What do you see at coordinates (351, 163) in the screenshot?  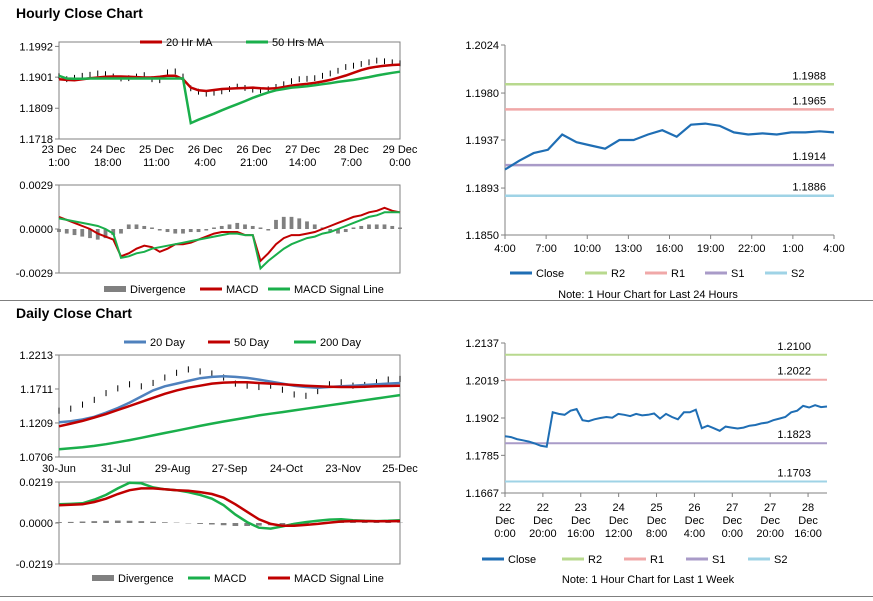 I see `hourly-price-x-tick-label: 7:00` at bounding box center [351, 163].